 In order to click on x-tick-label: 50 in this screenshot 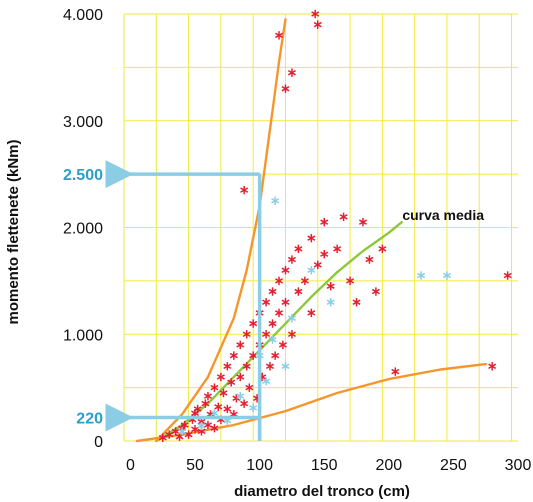, I will do `click(195, 465)`.